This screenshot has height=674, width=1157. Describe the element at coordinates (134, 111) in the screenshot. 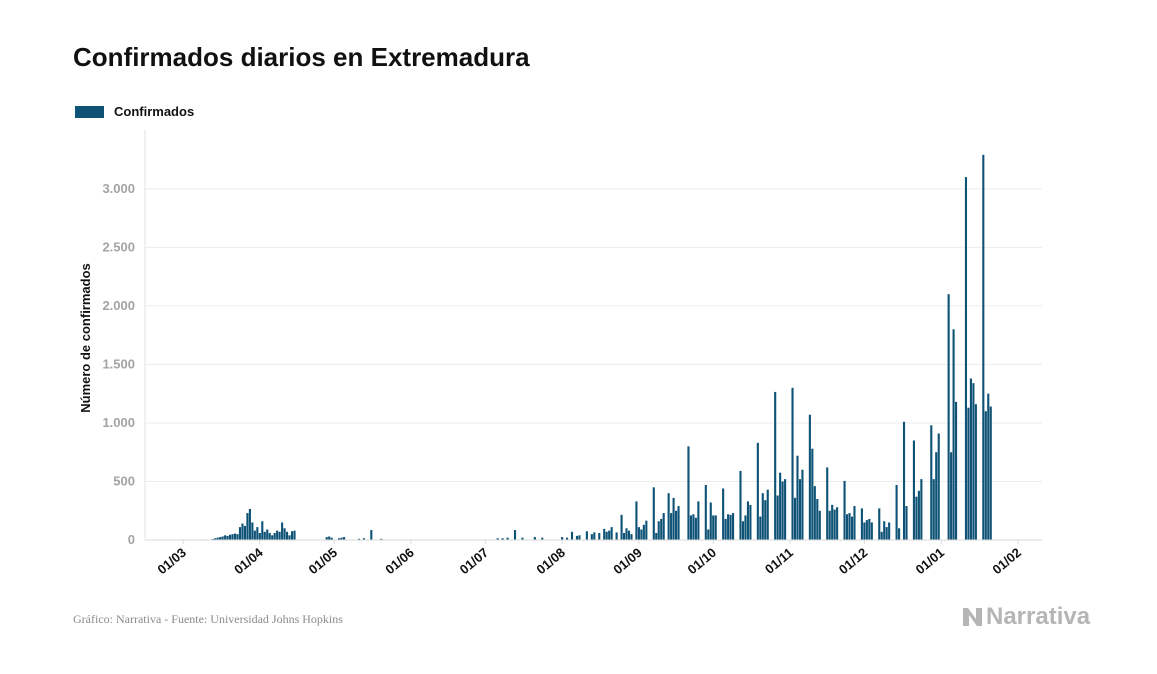

I see `legend: Confirmados` at that location.